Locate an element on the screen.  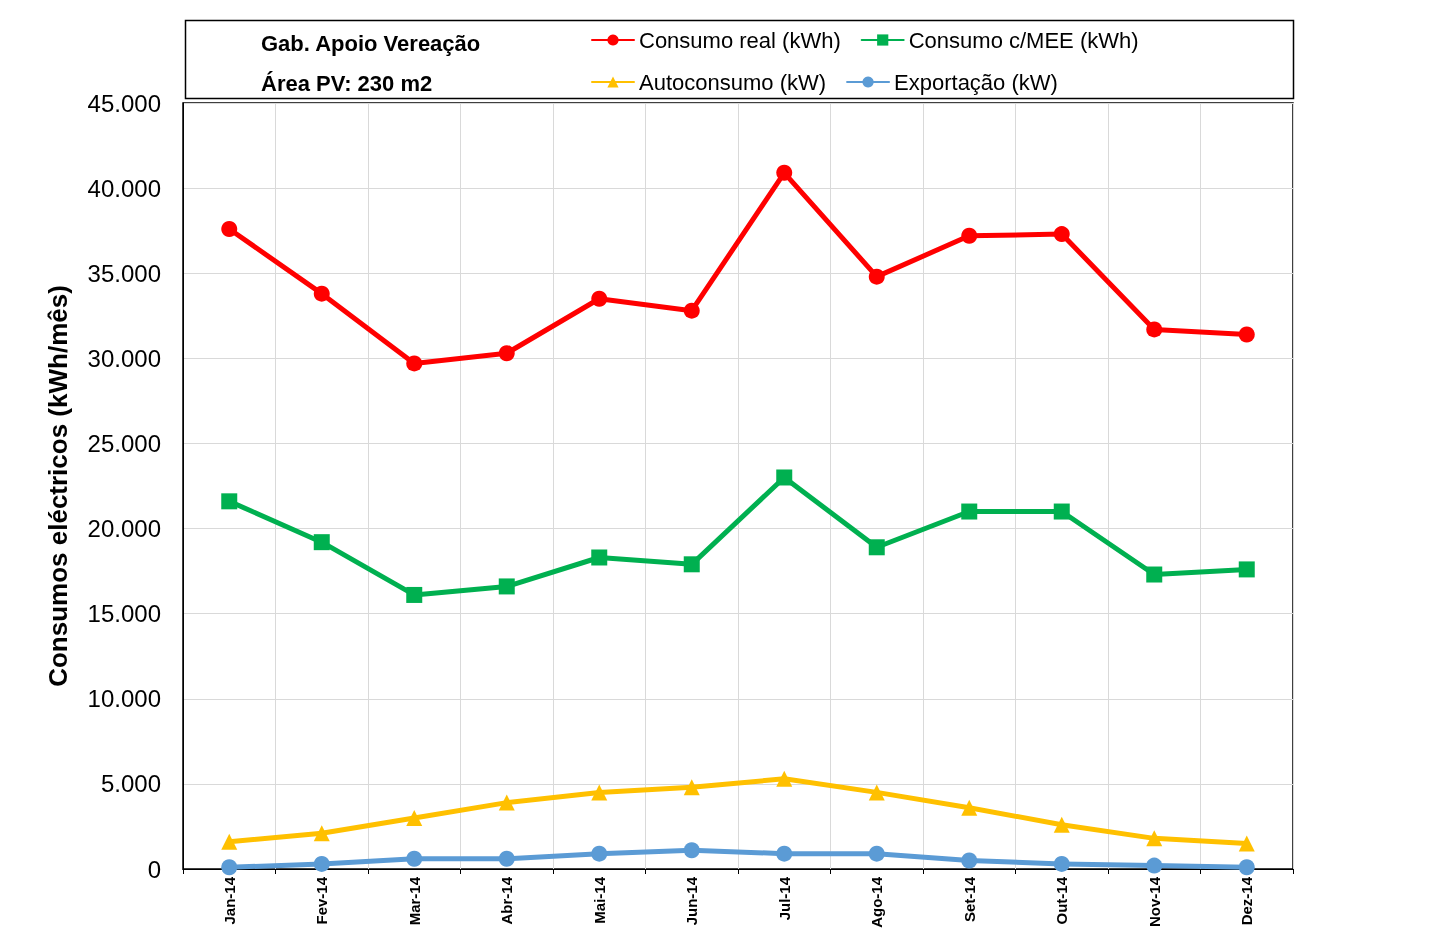
x-tick-label: Jul-14 is located at coordinates (784, 898).